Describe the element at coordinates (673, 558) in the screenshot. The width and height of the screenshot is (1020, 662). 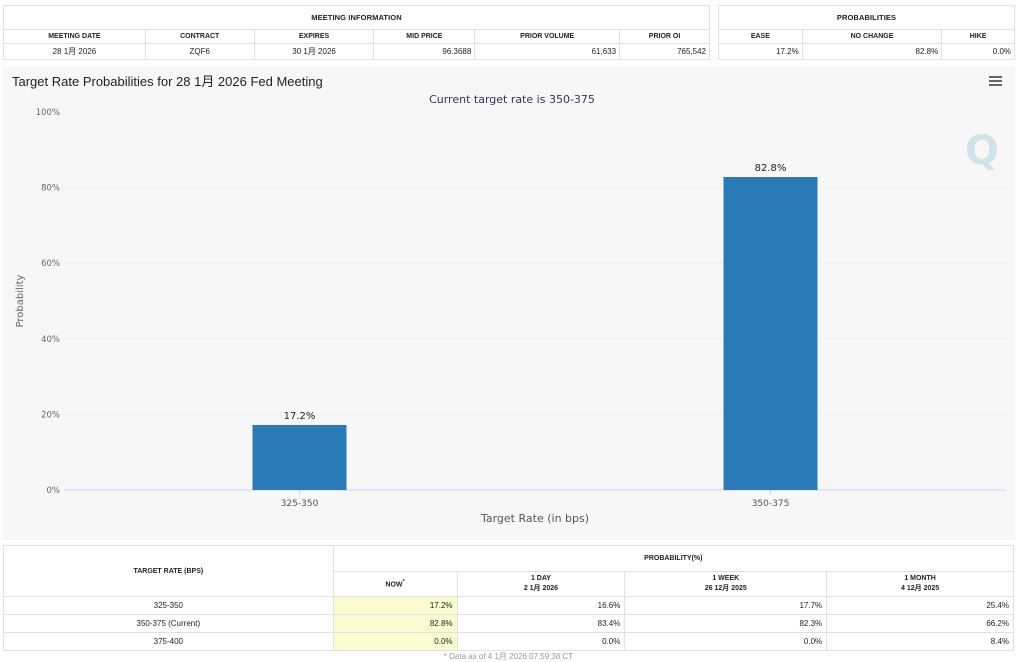
I see `probability-group-title: PROBABILITY(%)` at that location.